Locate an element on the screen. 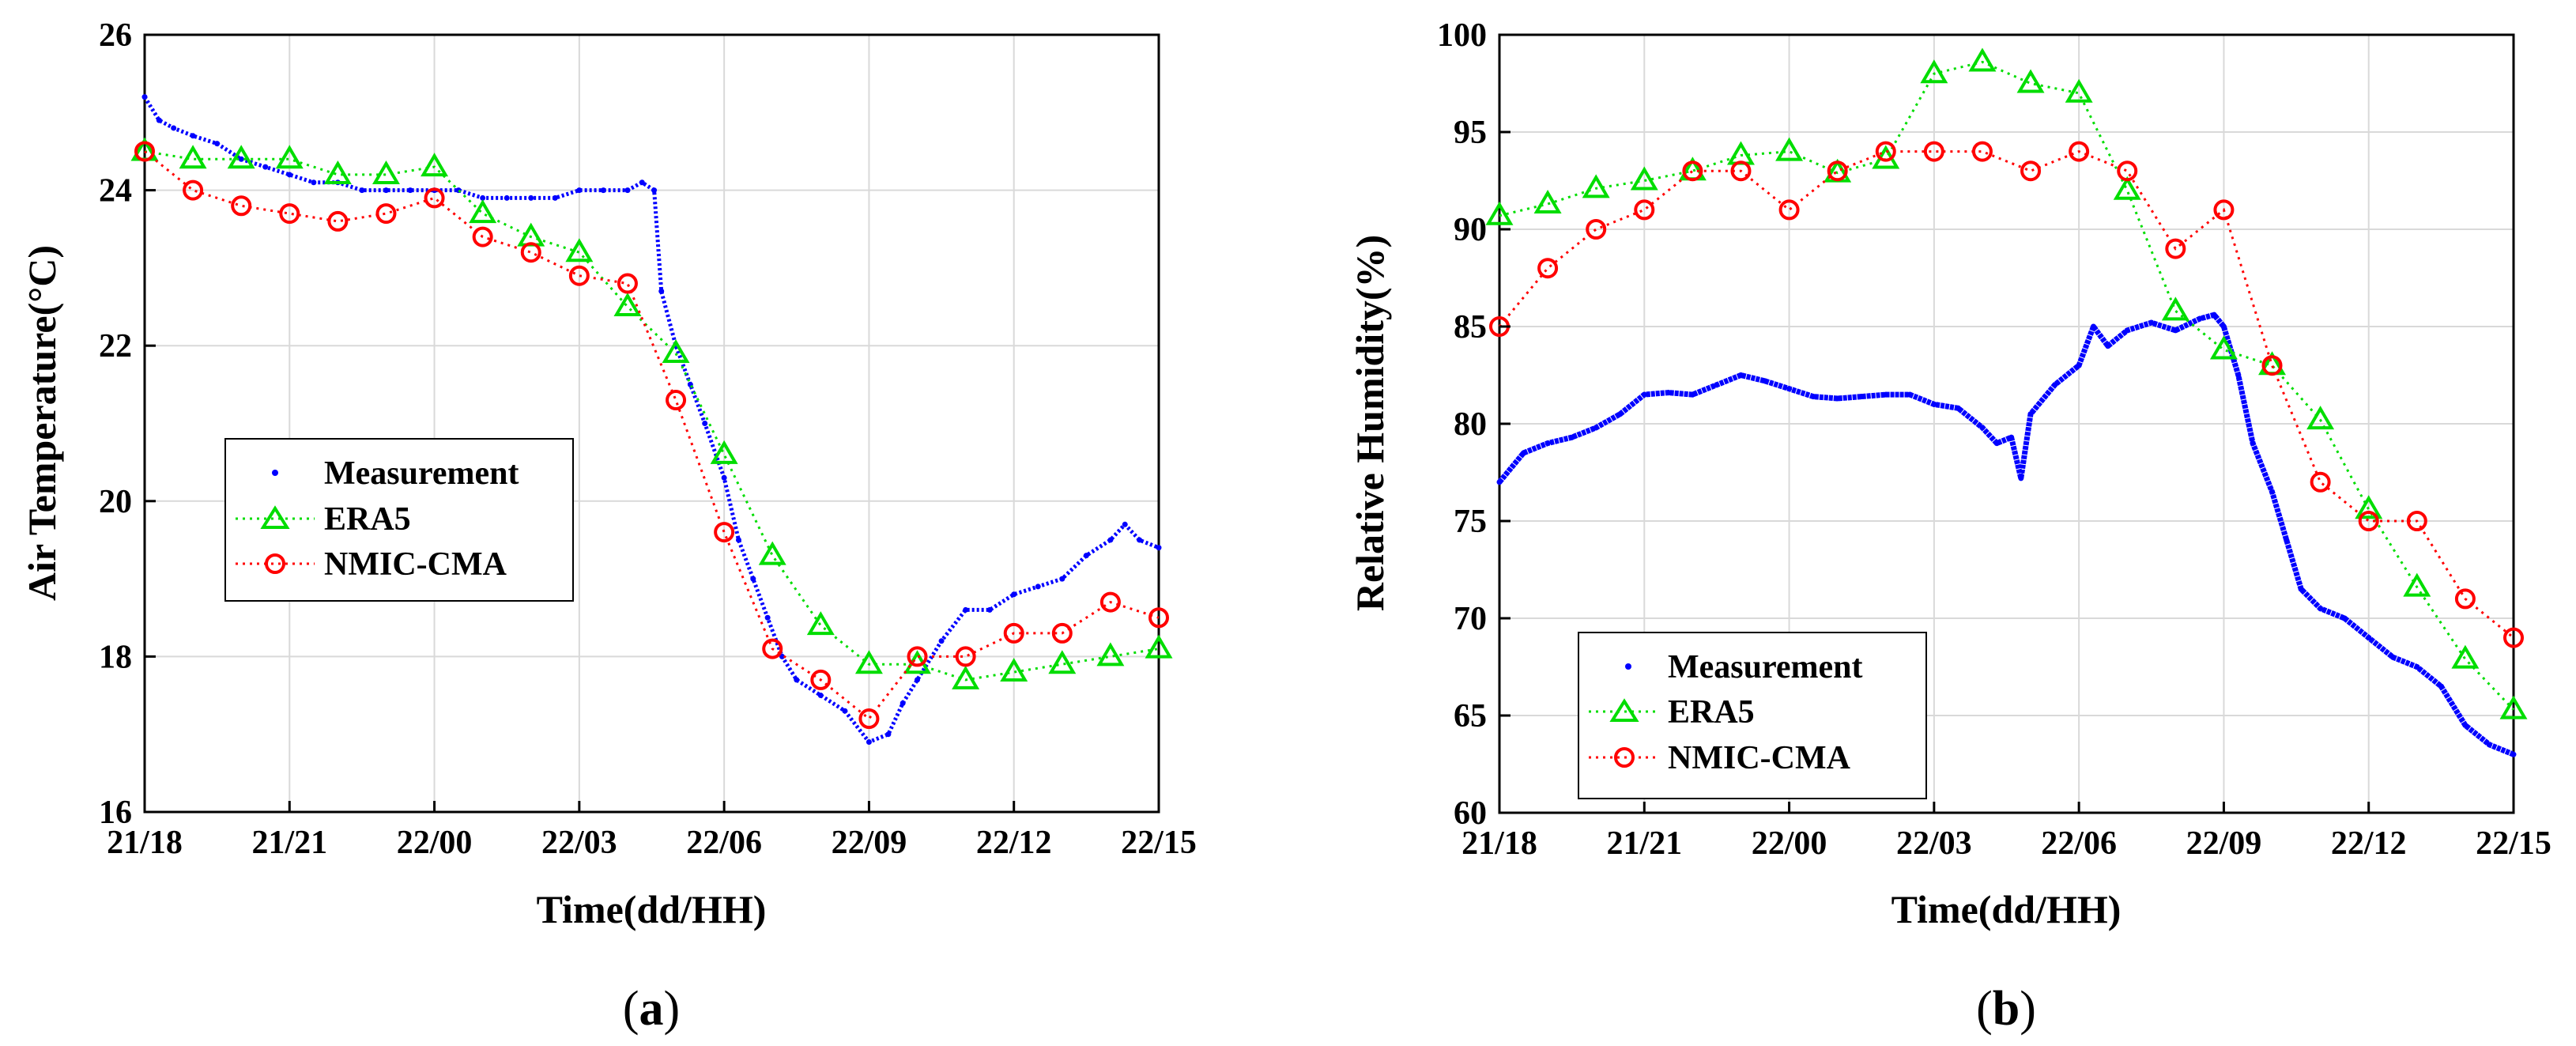  panel-a-caption-letter: a is located at coordinates (651, 1009).